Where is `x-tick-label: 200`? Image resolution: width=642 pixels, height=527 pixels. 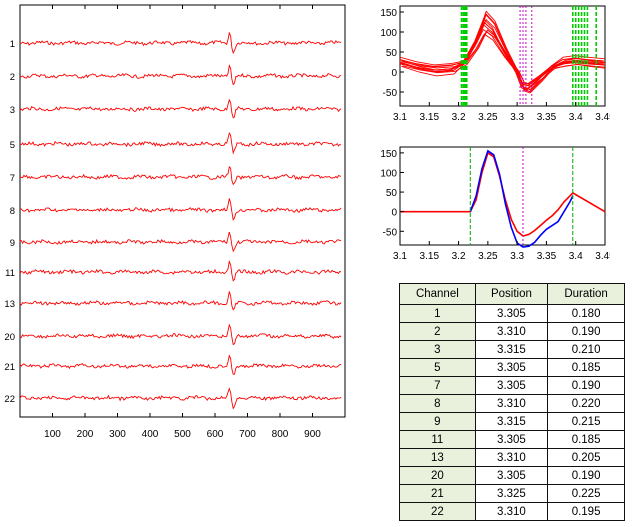 x-tick-label: 200 is located at coordinates (85, 434).